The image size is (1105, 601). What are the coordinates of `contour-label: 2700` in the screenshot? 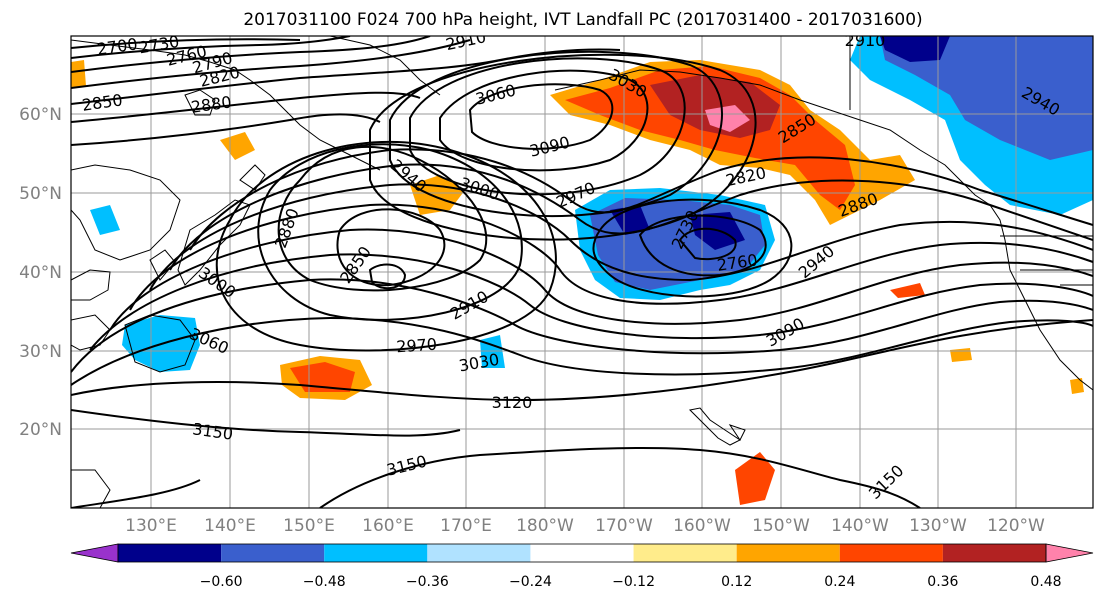 It's located at (117, 46).